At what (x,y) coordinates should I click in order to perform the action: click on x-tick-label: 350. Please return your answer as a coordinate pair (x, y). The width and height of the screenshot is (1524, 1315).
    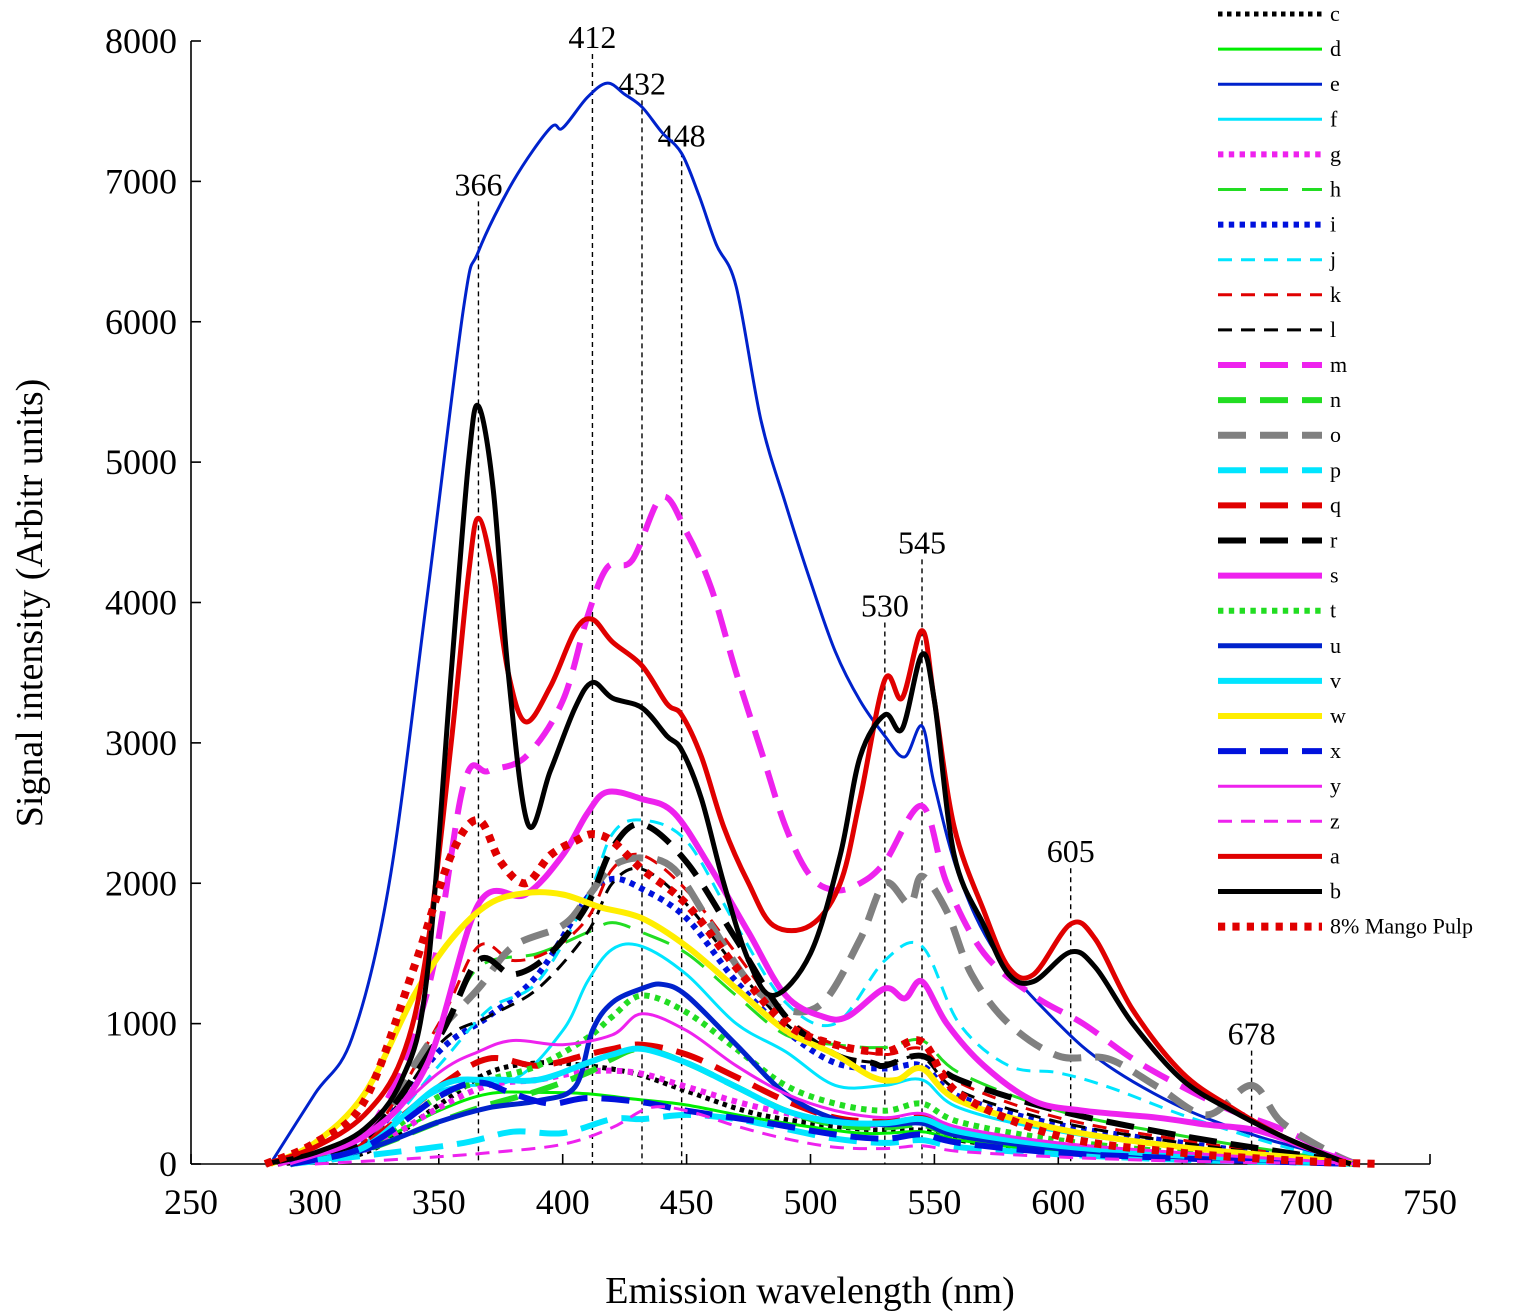
    Looking at the image, I should click on (439, 1202).